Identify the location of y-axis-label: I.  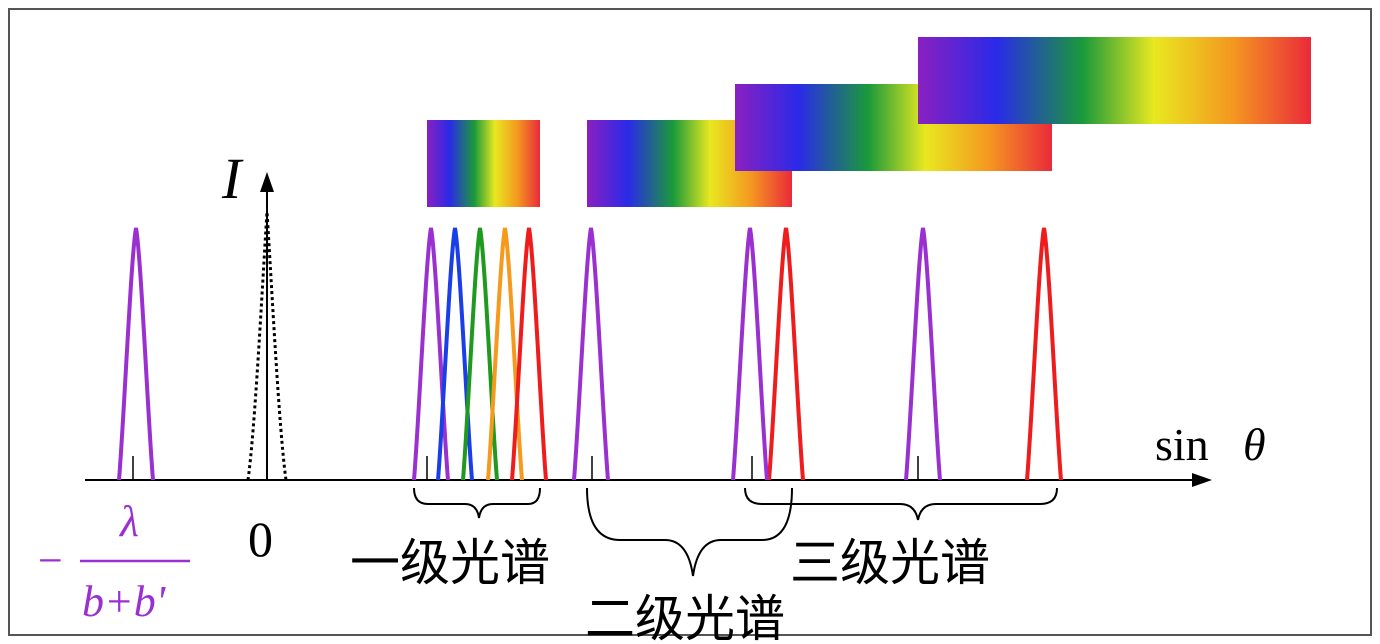
(232, 178).